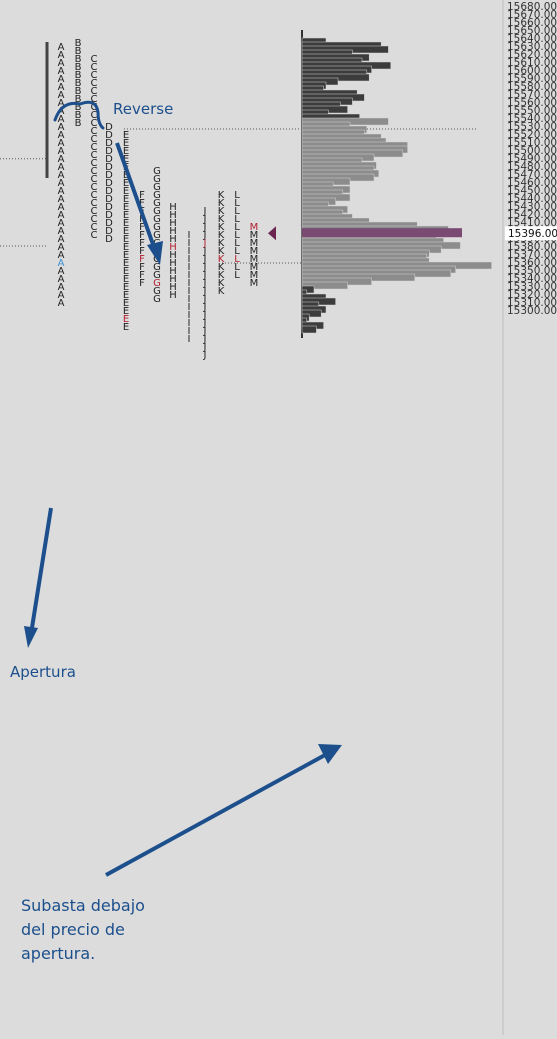 The width and height of the screenshot is (557, 1039). I want to click on price-tick-label: 15660.00, so click(532, 23).